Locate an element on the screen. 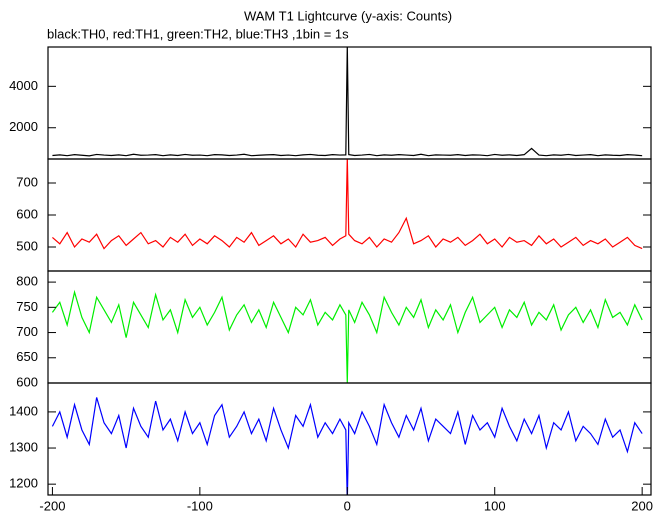 The width and height of the screenshot is (669, 515). y-tick-label: 1400 is located at coordinates (23, 410).